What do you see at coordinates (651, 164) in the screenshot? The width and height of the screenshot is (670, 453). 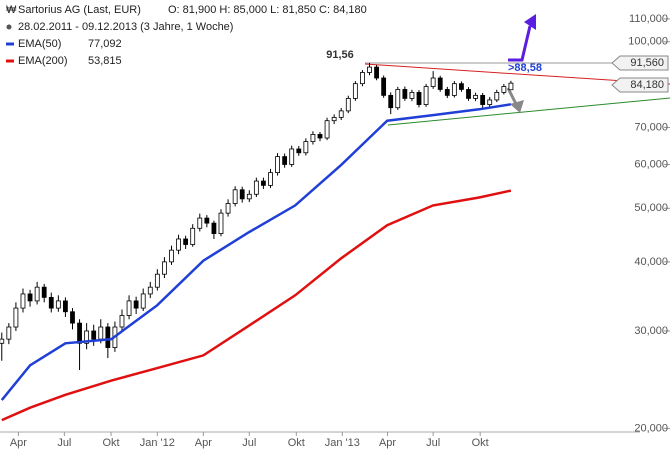 I see `y-tick-label: 60,000` at bounding box center [651, 164].